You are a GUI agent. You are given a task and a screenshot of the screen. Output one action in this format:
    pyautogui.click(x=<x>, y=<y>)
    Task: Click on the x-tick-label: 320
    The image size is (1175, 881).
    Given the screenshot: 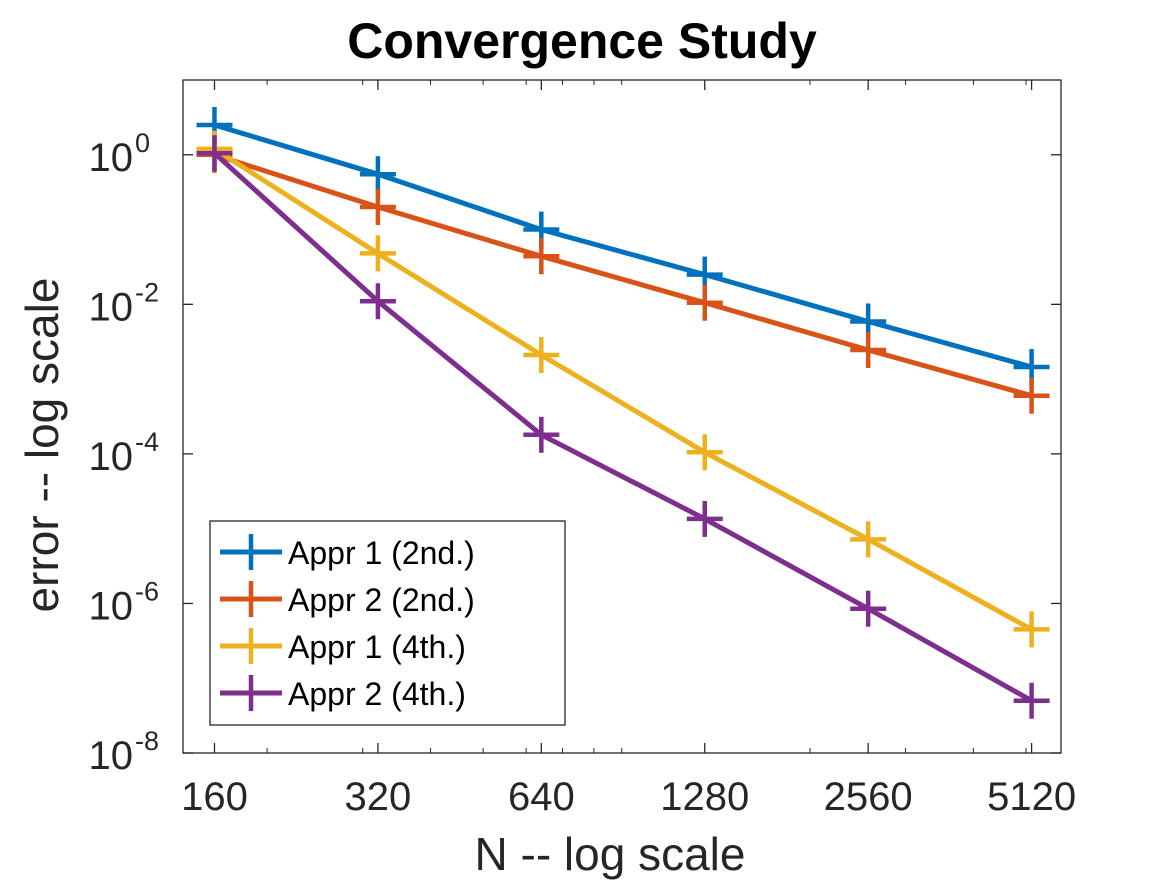 What is the action you would take?
    pyautogui.click(x=378, y=797)
    